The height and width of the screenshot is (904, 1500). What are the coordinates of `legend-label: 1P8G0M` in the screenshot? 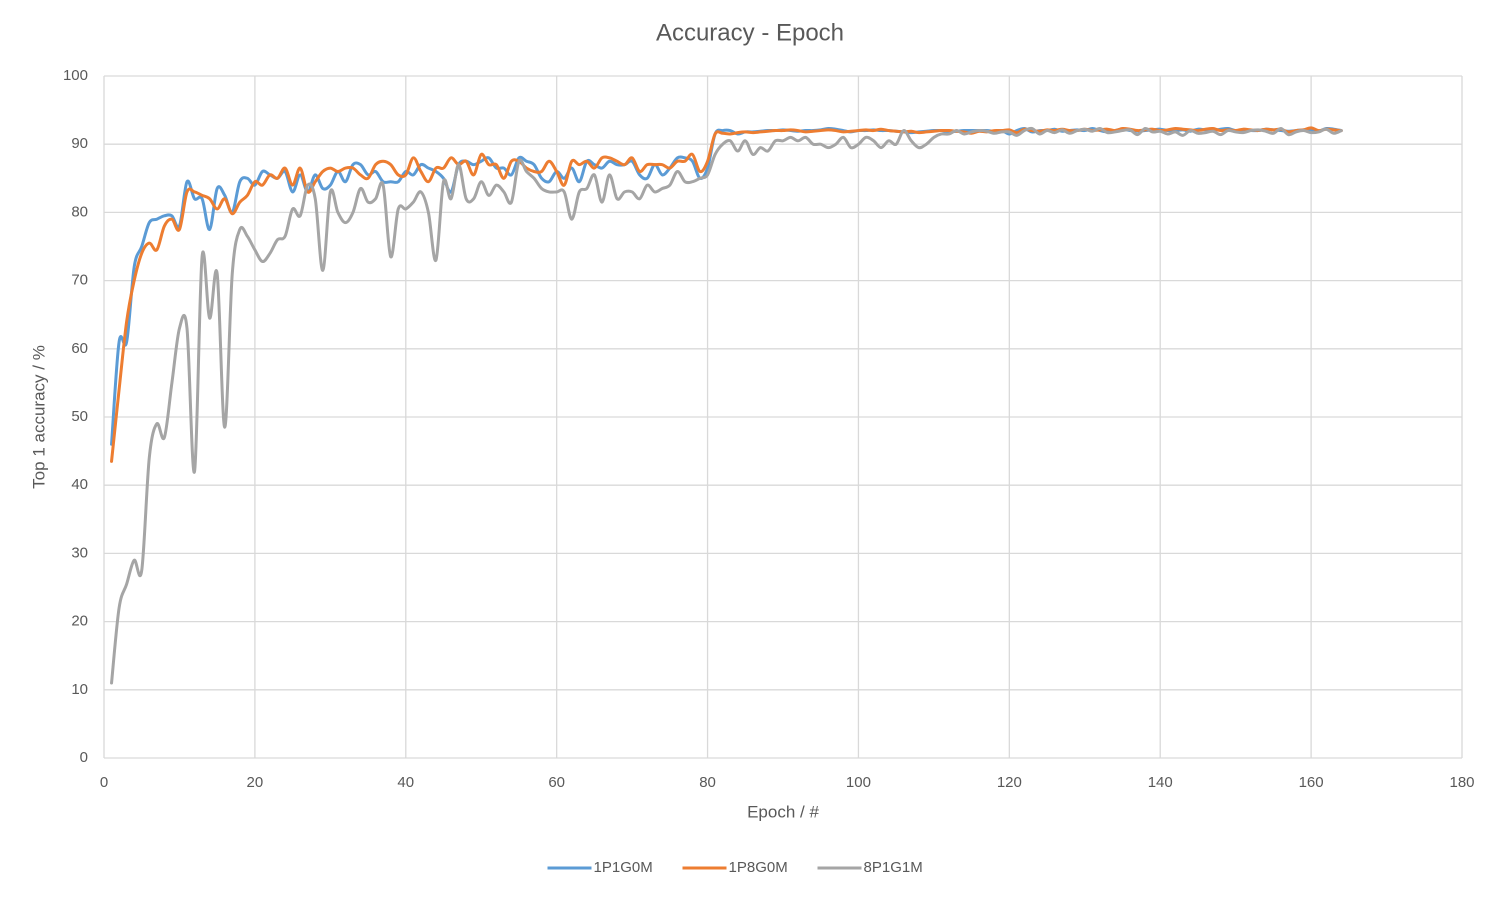 It's located at (758, 867).